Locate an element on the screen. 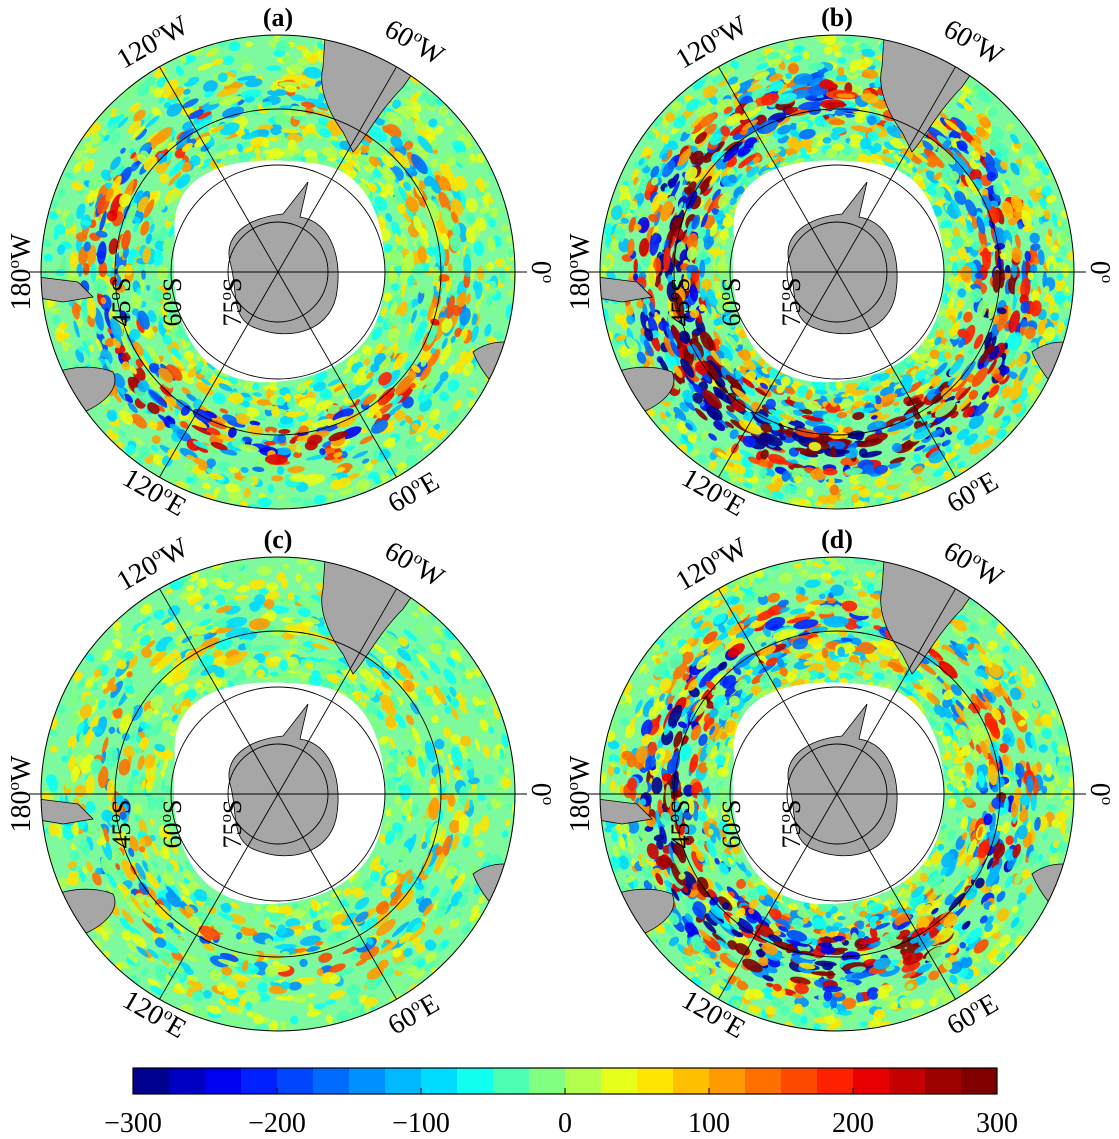  label-60e-direction: E is located at coordinates (988, 483).